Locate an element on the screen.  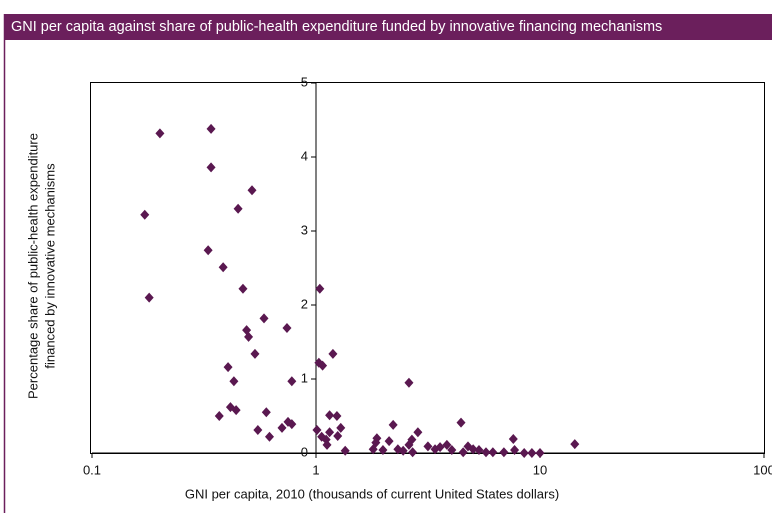
y-tick-label: 4 is located at coordinates (304, 155).